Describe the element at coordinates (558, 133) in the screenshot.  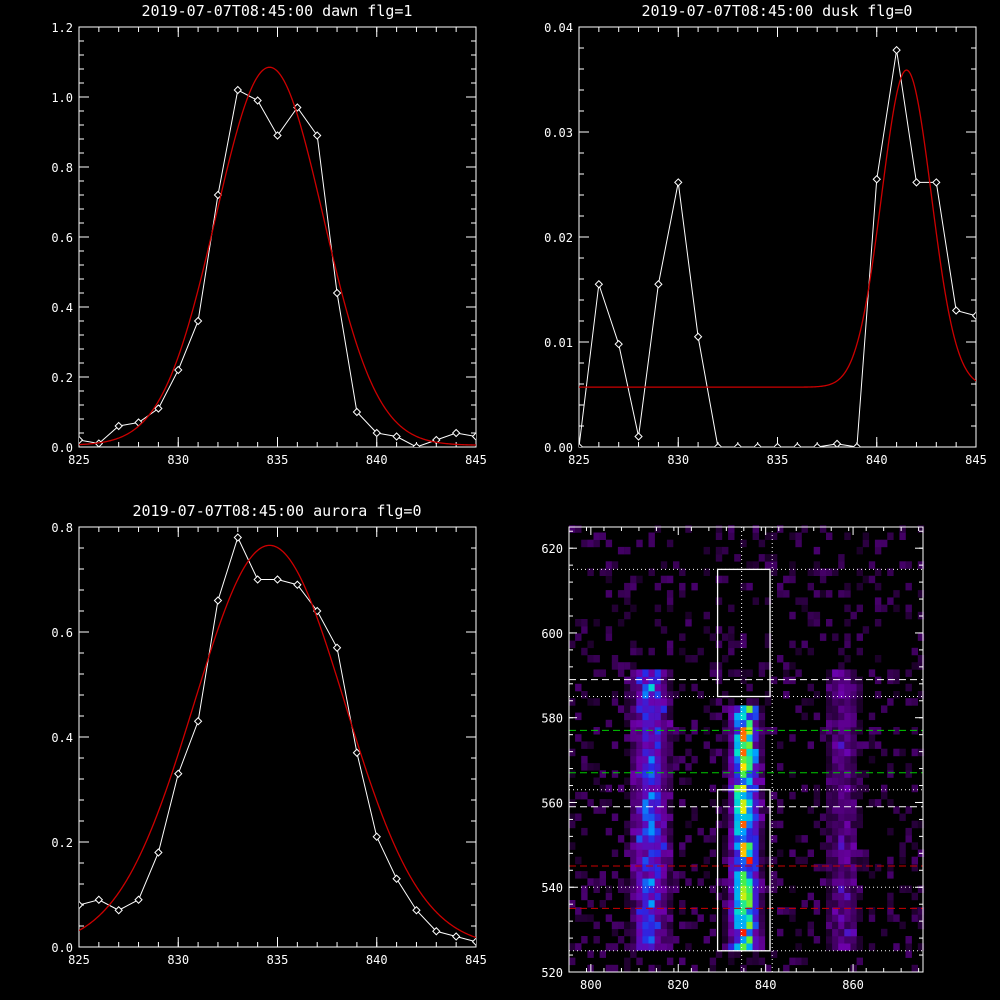
I see `dusk-y-tick-label: 0.03` at that location.